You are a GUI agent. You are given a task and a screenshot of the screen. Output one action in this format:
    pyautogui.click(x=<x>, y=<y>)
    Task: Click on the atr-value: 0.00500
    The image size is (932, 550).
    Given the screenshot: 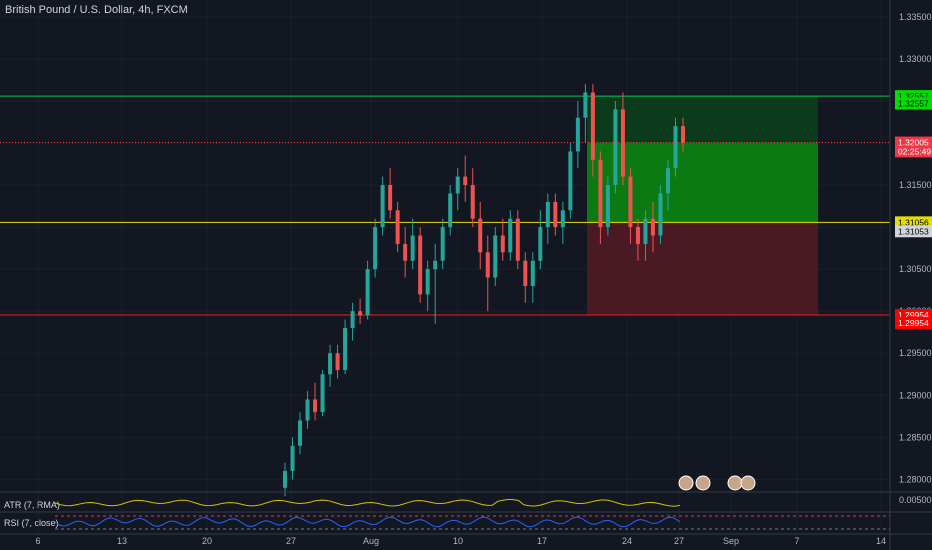 What is the action you would take?
    pyautogui.click(x=915, y=500)
    